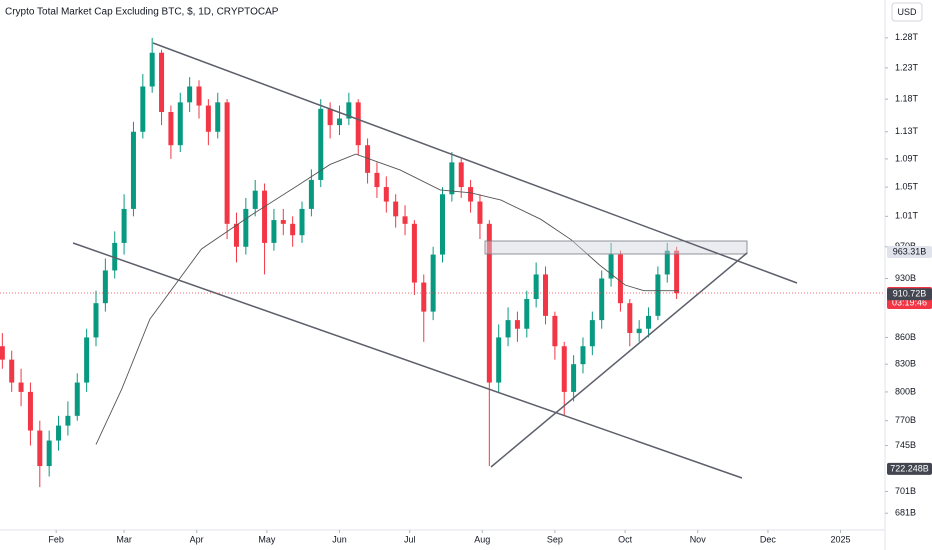 The image size is (932, 550). Describe the element at coordinates (482, 539) in the screenshot. I see `x-tick-label: Aug` at that location.